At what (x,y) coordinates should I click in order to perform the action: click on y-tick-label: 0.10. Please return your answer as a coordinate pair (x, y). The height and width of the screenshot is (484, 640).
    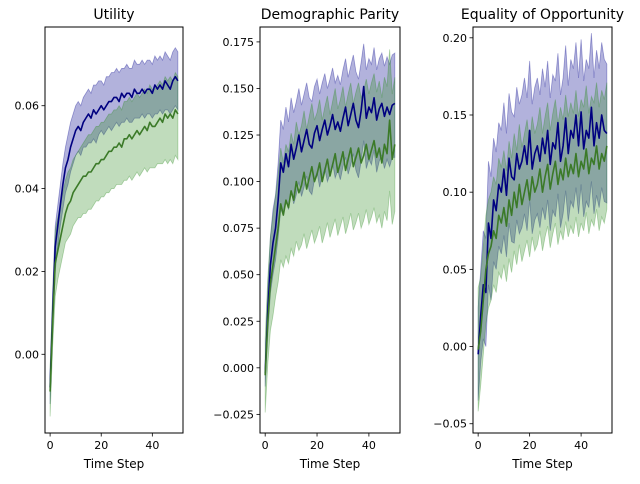
    Looking at the image, I should click on (455, 192).